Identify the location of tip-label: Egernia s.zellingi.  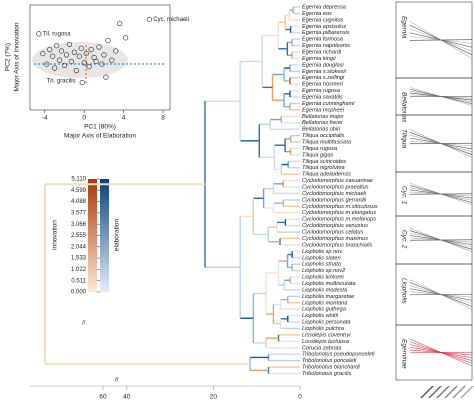
(323, 78).